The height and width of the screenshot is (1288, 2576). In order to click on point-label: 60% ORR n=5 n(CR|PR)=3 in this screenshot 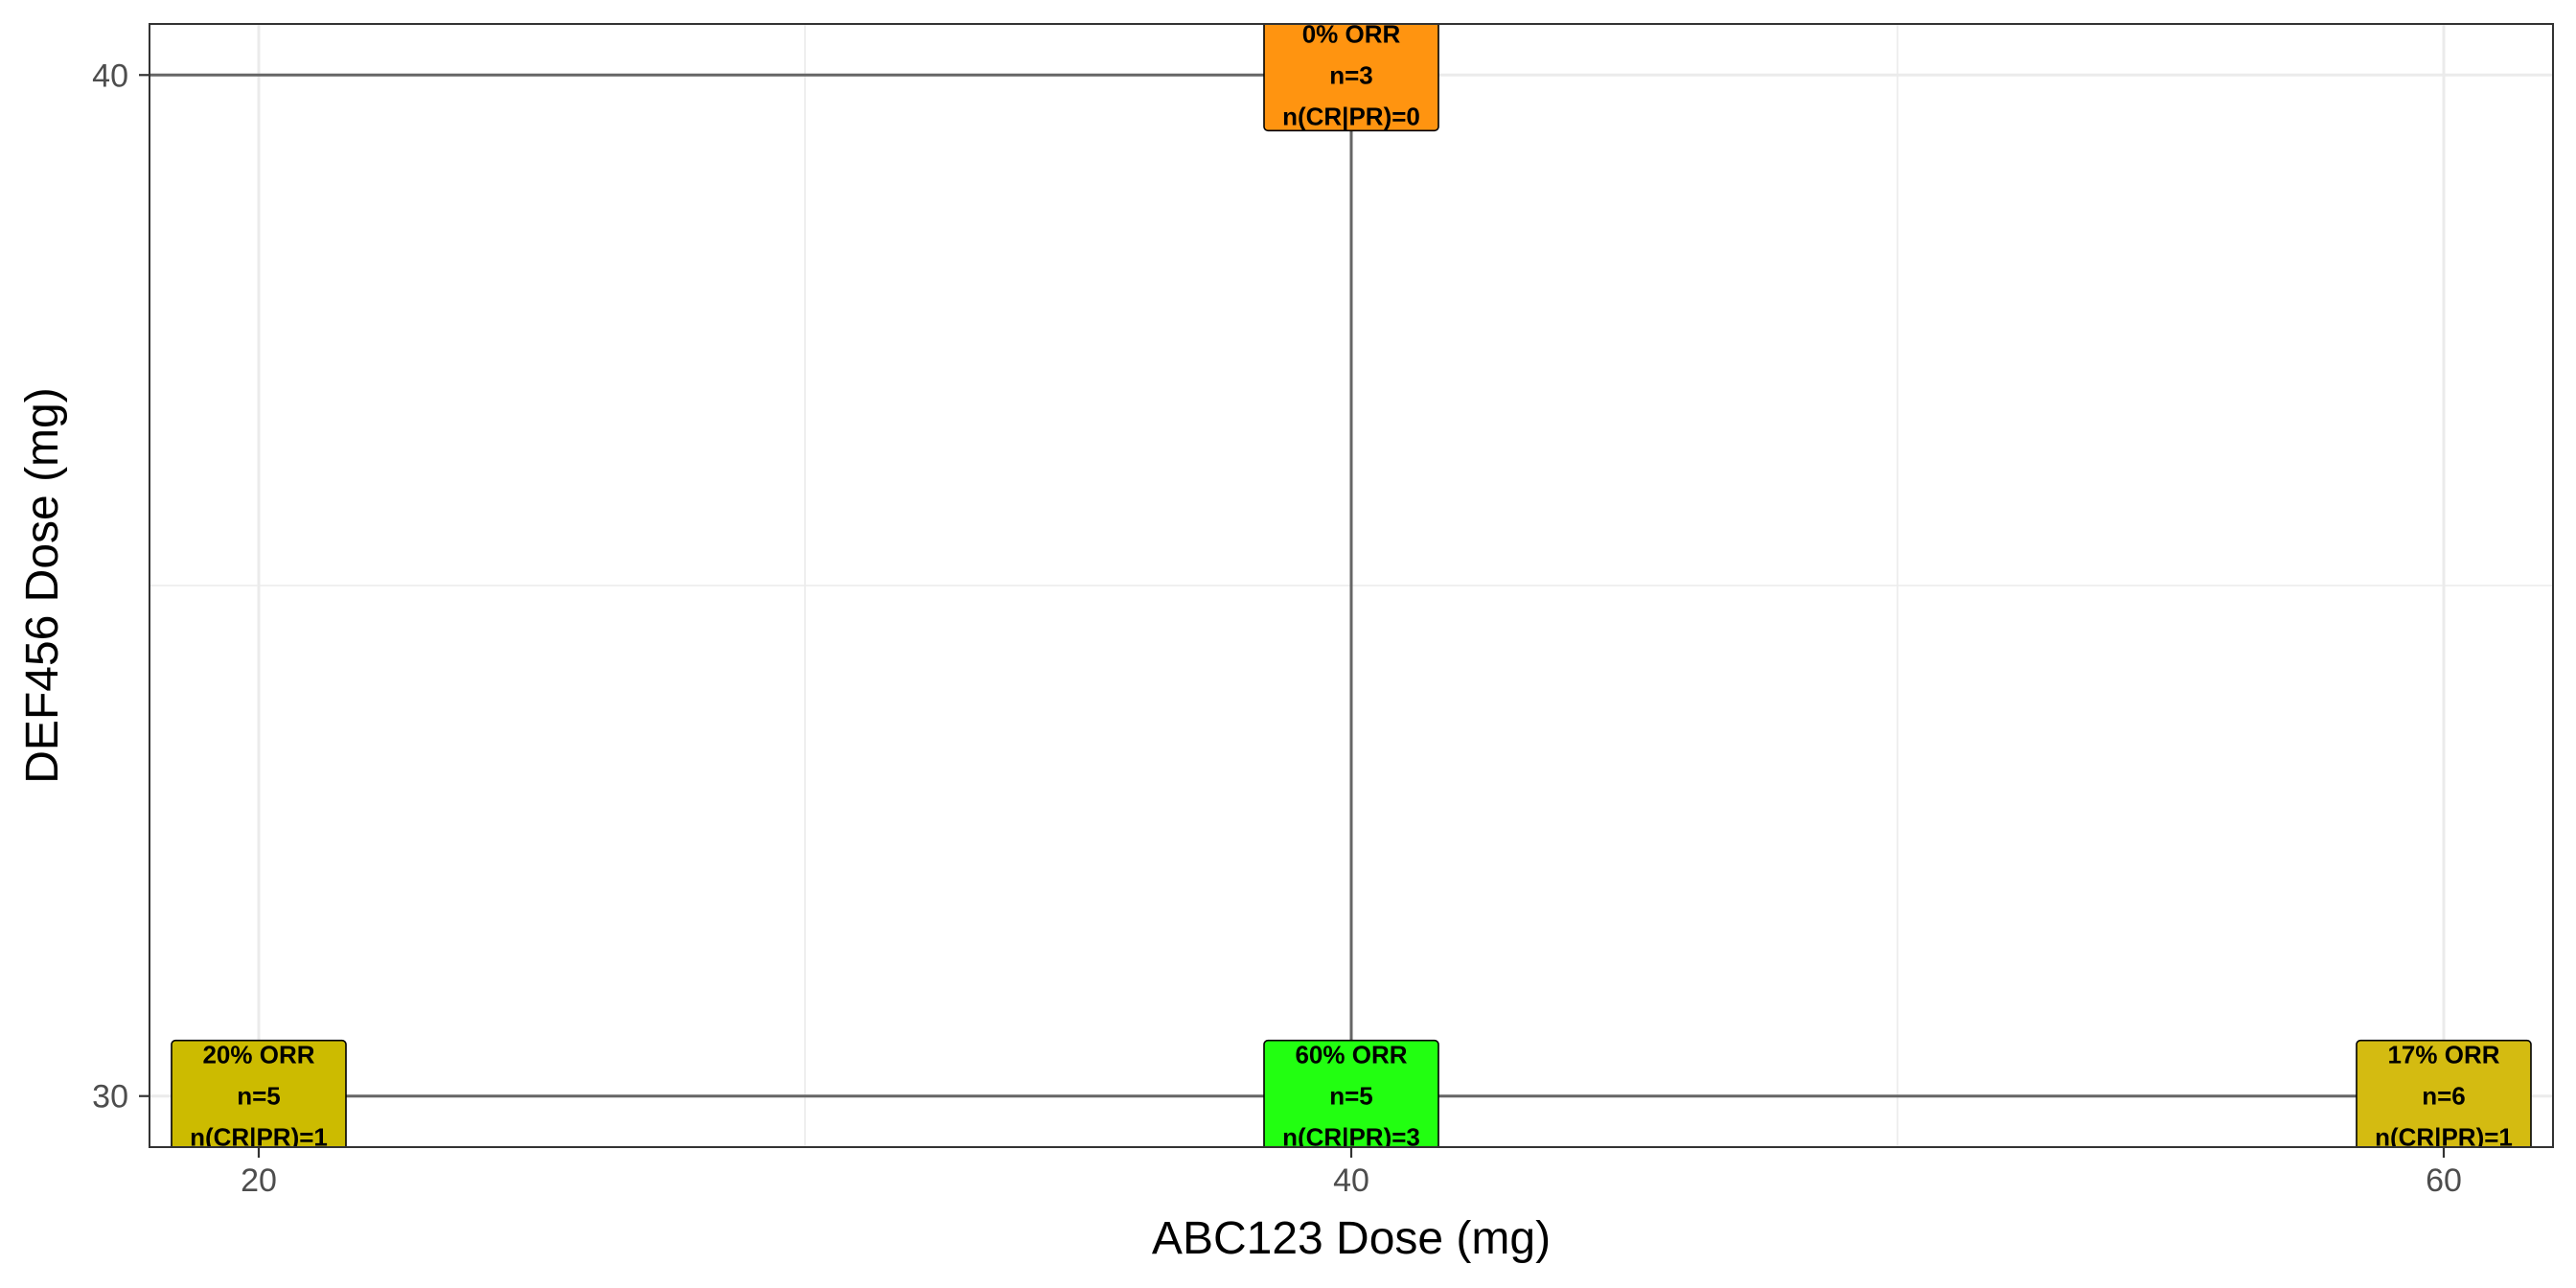, I will do `click(1351, 1095)`.